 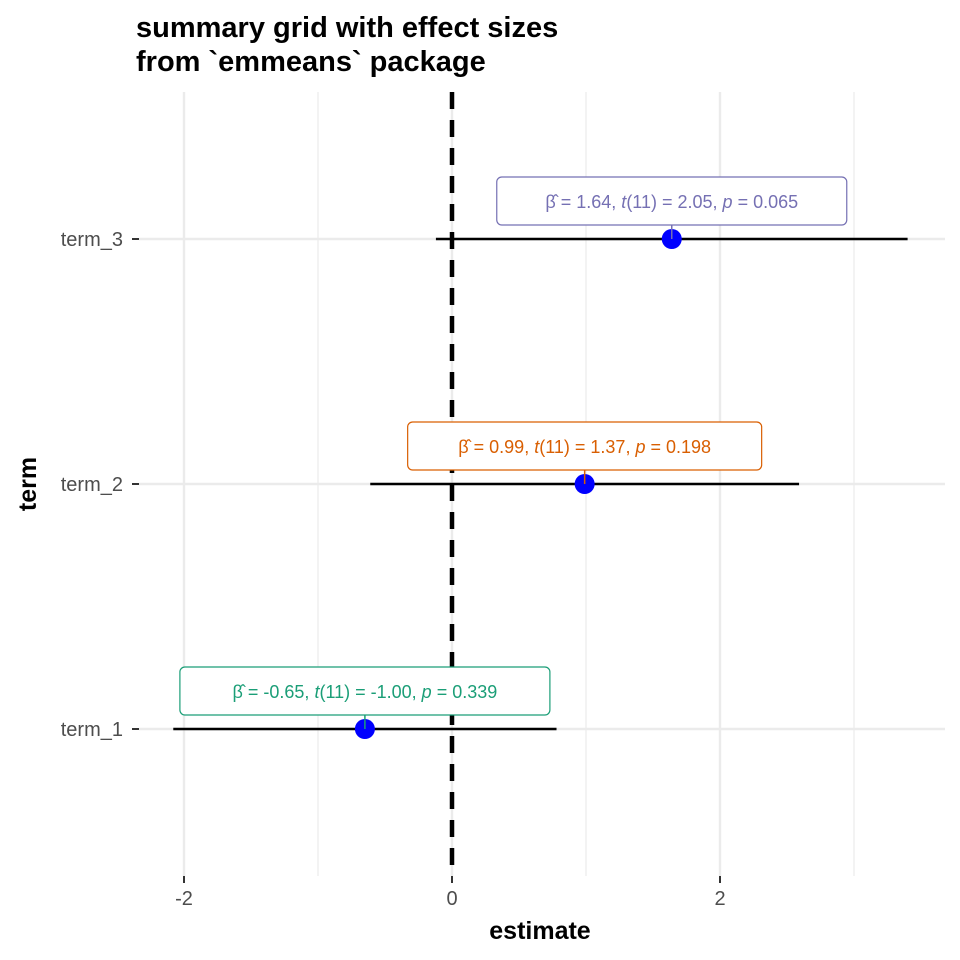 I want to click on x-tick-label: 0, so click(x=451, y=899).